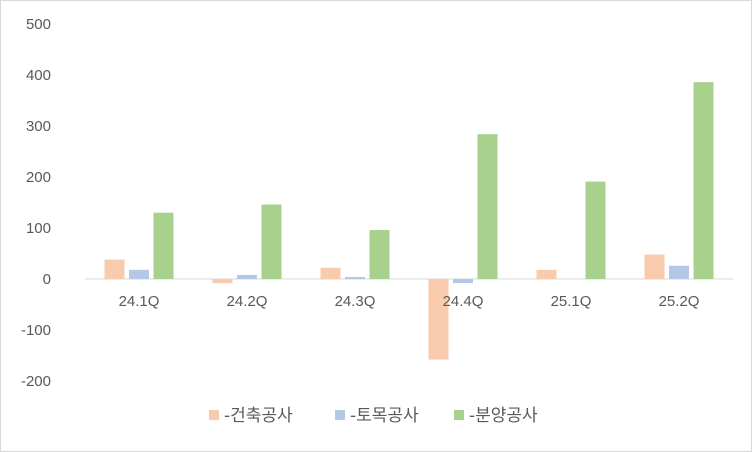  Describe the element at coordinates (384, 416) in the screenshot. I see `legend-label: -토목공사` at that location.